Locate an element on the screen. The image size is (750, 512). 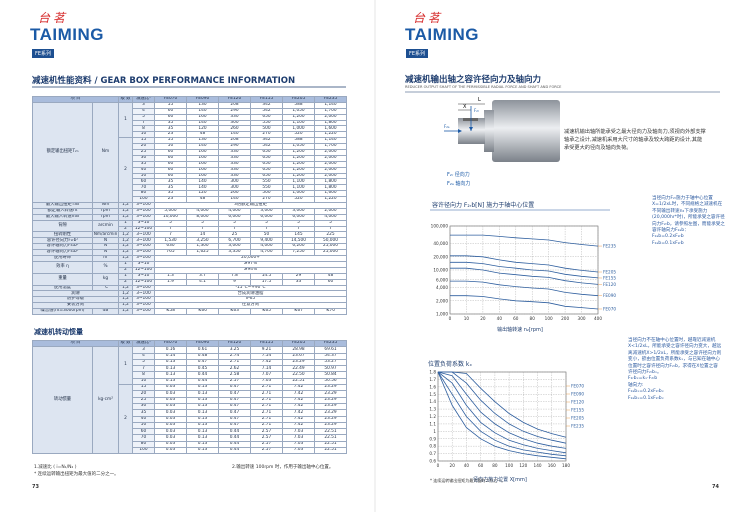
table-row: 40 0.03 0.13 0.47 2.71 7.42 23.29 is located at coordinates (190, 419).